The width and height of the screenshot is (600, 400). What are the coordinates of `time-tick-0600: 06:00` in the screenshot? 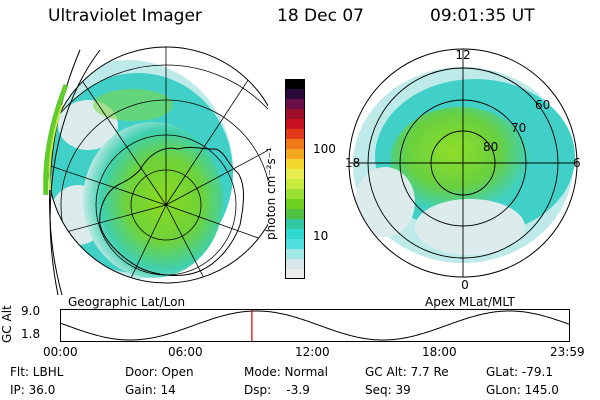 It's located at (185, 352).